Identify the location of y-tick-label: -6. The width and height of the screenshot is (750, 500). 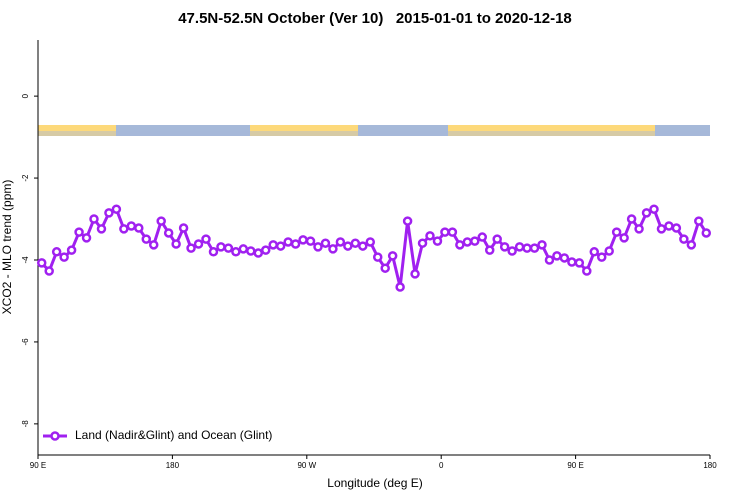
(25, 342).